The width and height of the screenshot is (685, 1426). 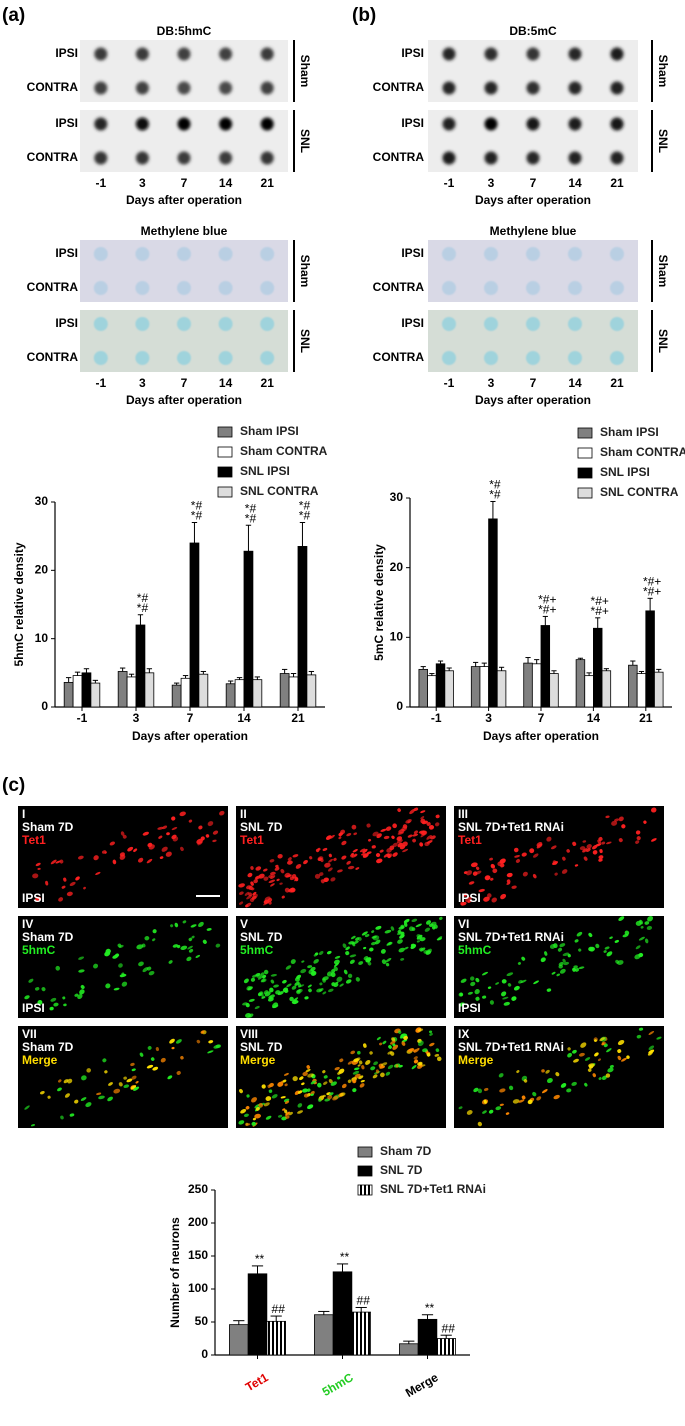 I want to click on legend-label: SNL 7D+Tet1 RNAi, so click(x=433, y=1189).